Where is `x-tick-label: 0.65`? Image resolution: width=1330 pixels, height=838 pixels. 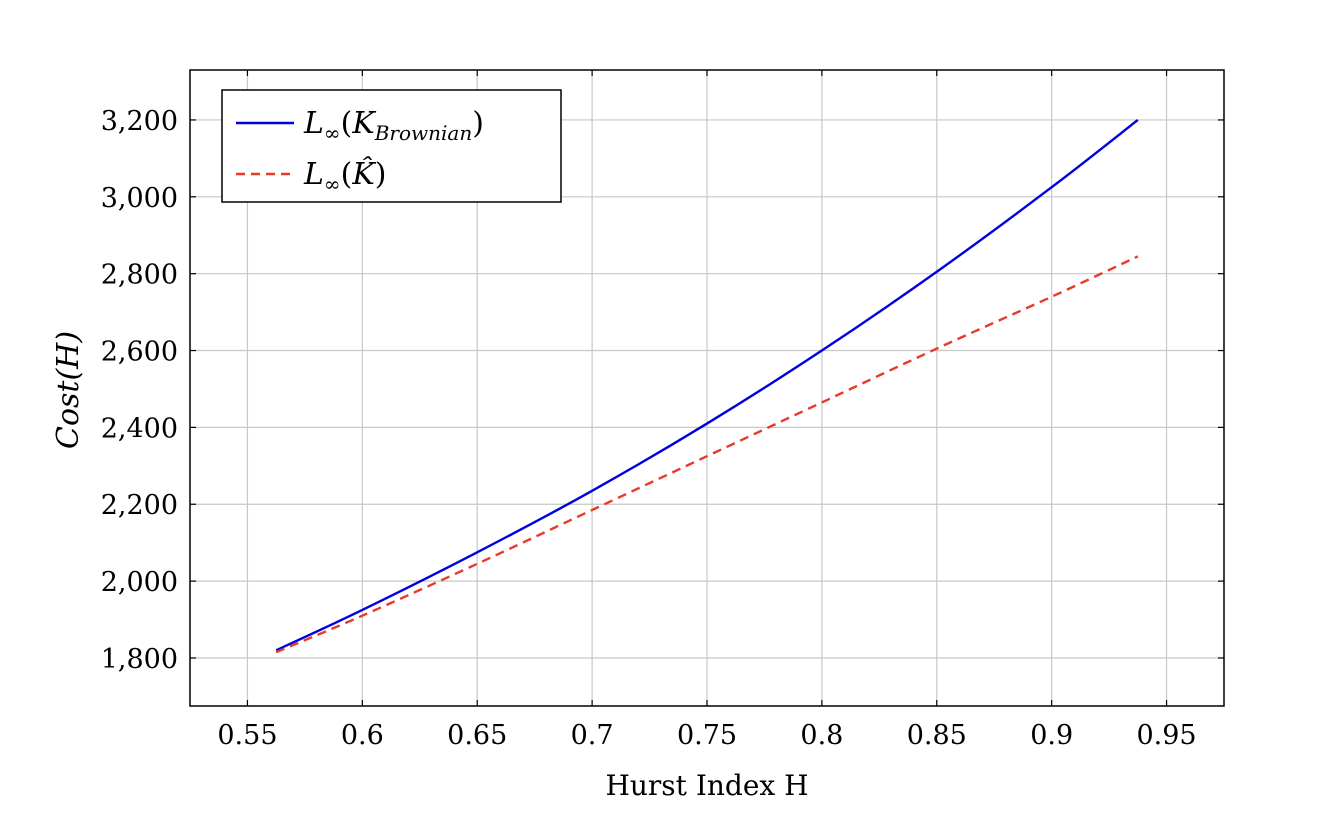
x-tick-label: 0.65 is located at coordinates (477, 735).